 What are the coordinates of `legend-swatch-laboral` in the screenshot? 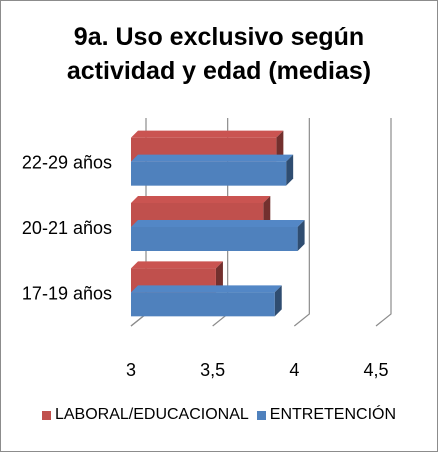 It's located at (46, 415).